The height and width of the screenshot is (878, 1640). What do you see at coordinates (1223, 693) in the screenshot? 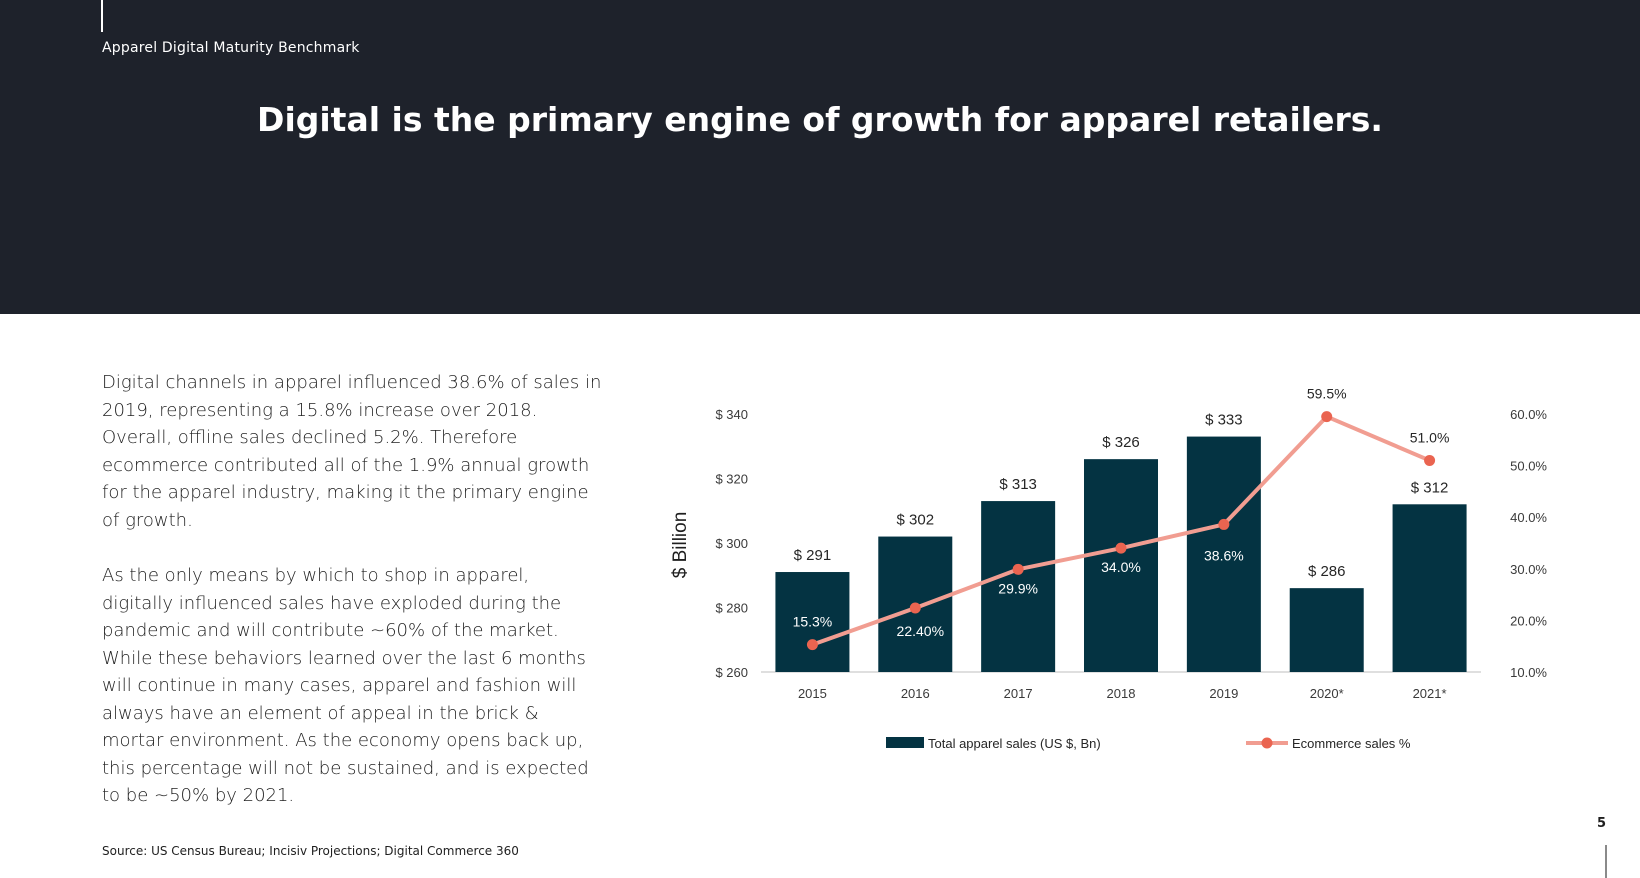
I see `x-tick-label: 2019` at bounding box center [1223, 693].